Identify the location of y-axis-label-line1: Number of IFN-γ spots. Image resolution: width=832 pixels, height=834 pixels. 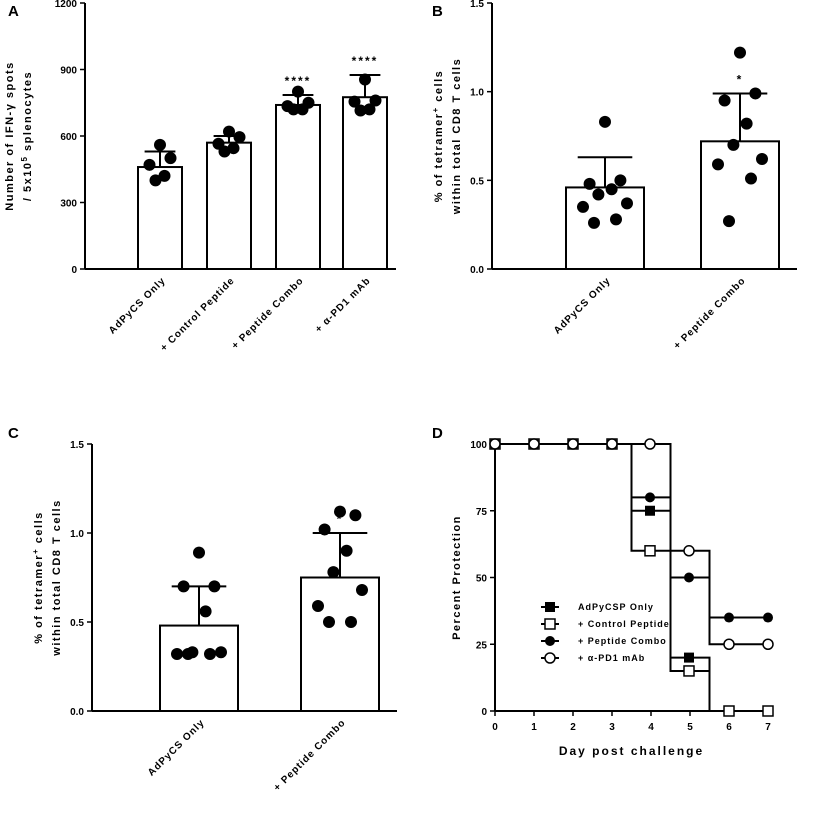
(10, 135).